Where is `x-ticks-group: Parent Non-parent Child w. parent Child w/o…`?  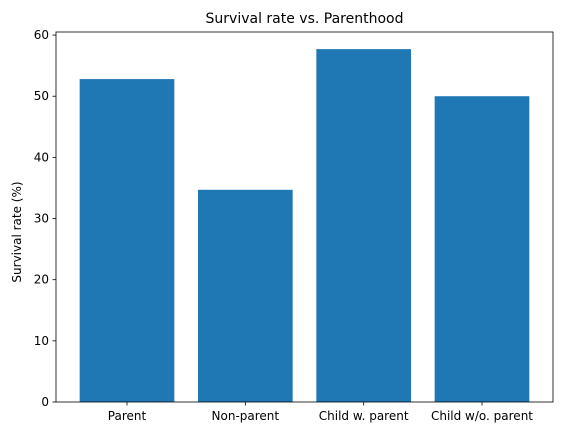 x-ticks-group: Parent Non-parent Child w. parent Child w/o… is located at coordinates (320, 412).